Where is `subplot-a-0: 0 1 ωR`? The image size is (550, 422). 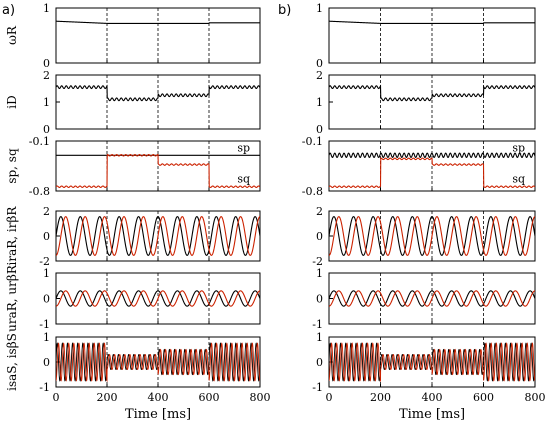 subplot-a-0: 0 1 ωR is located at coordinates (133, 36).